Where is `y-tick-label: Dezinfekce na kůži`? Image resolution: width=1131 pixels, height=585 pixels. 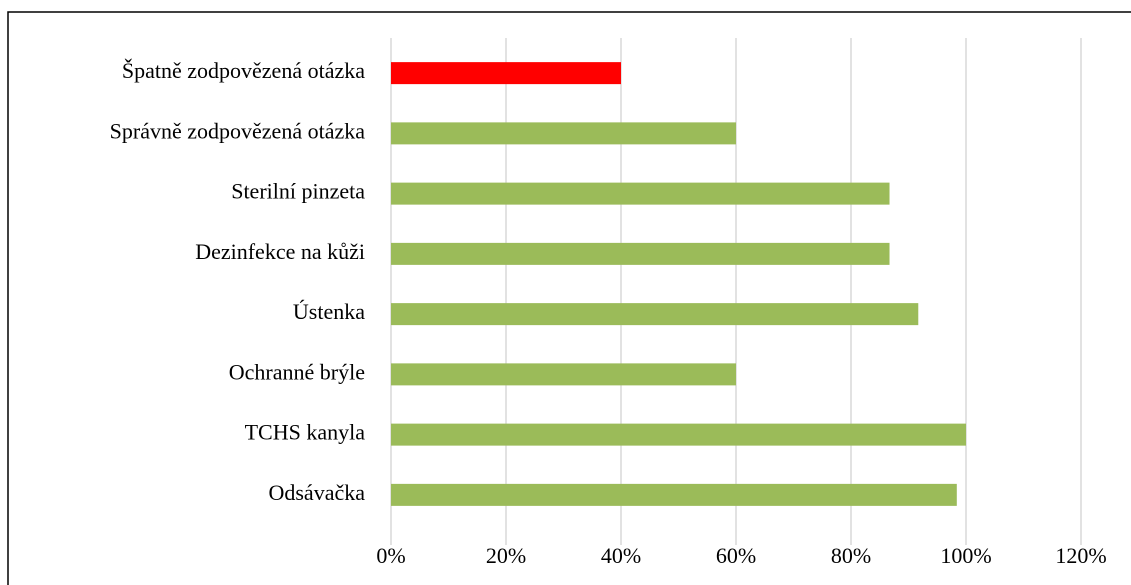 y-tick-label: Dezinfekce na kůži is located at coordinates (280, 251).